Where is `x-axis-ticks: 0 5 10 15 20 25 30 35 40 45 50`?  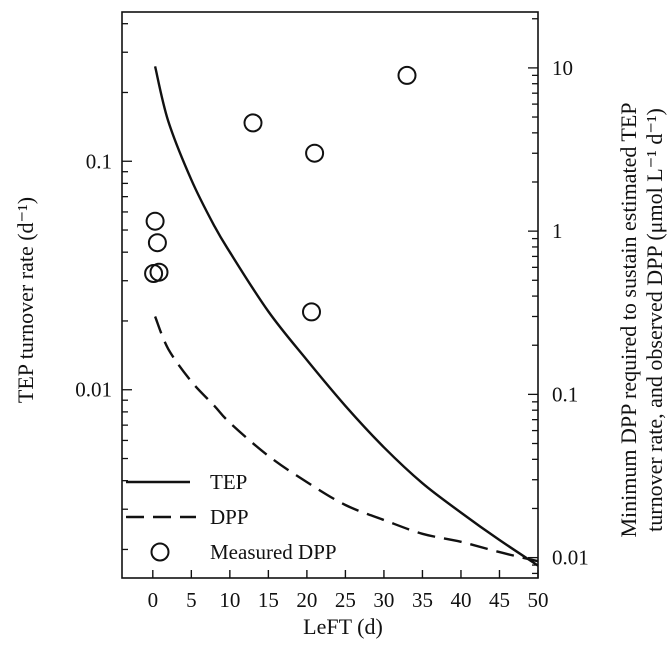 x-axis-ticks: 0 5 10 15 20 25 30 35 40 45 50 is located at coordinates (348, 591).